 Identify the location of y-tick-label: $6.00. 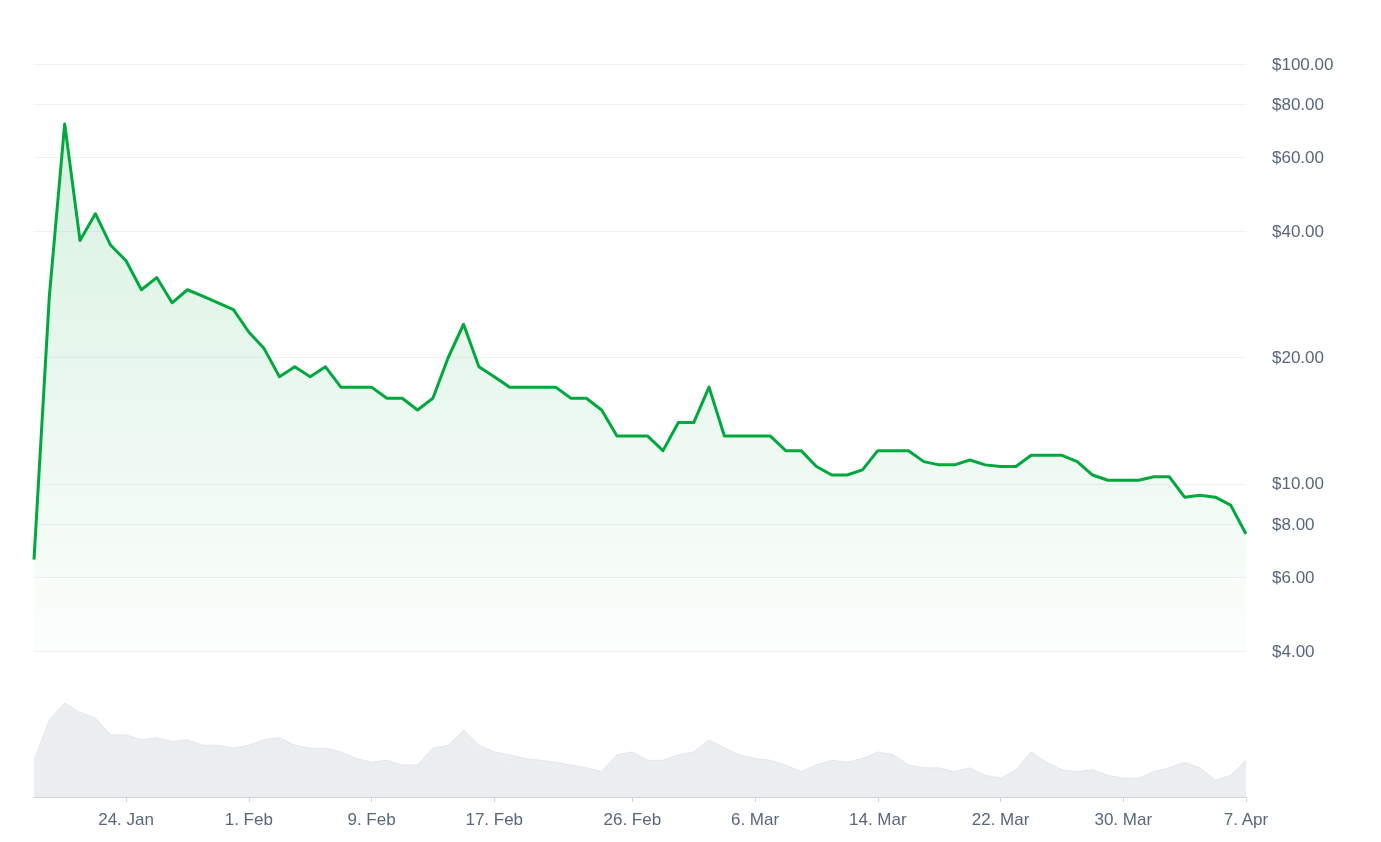
(1293, 577).